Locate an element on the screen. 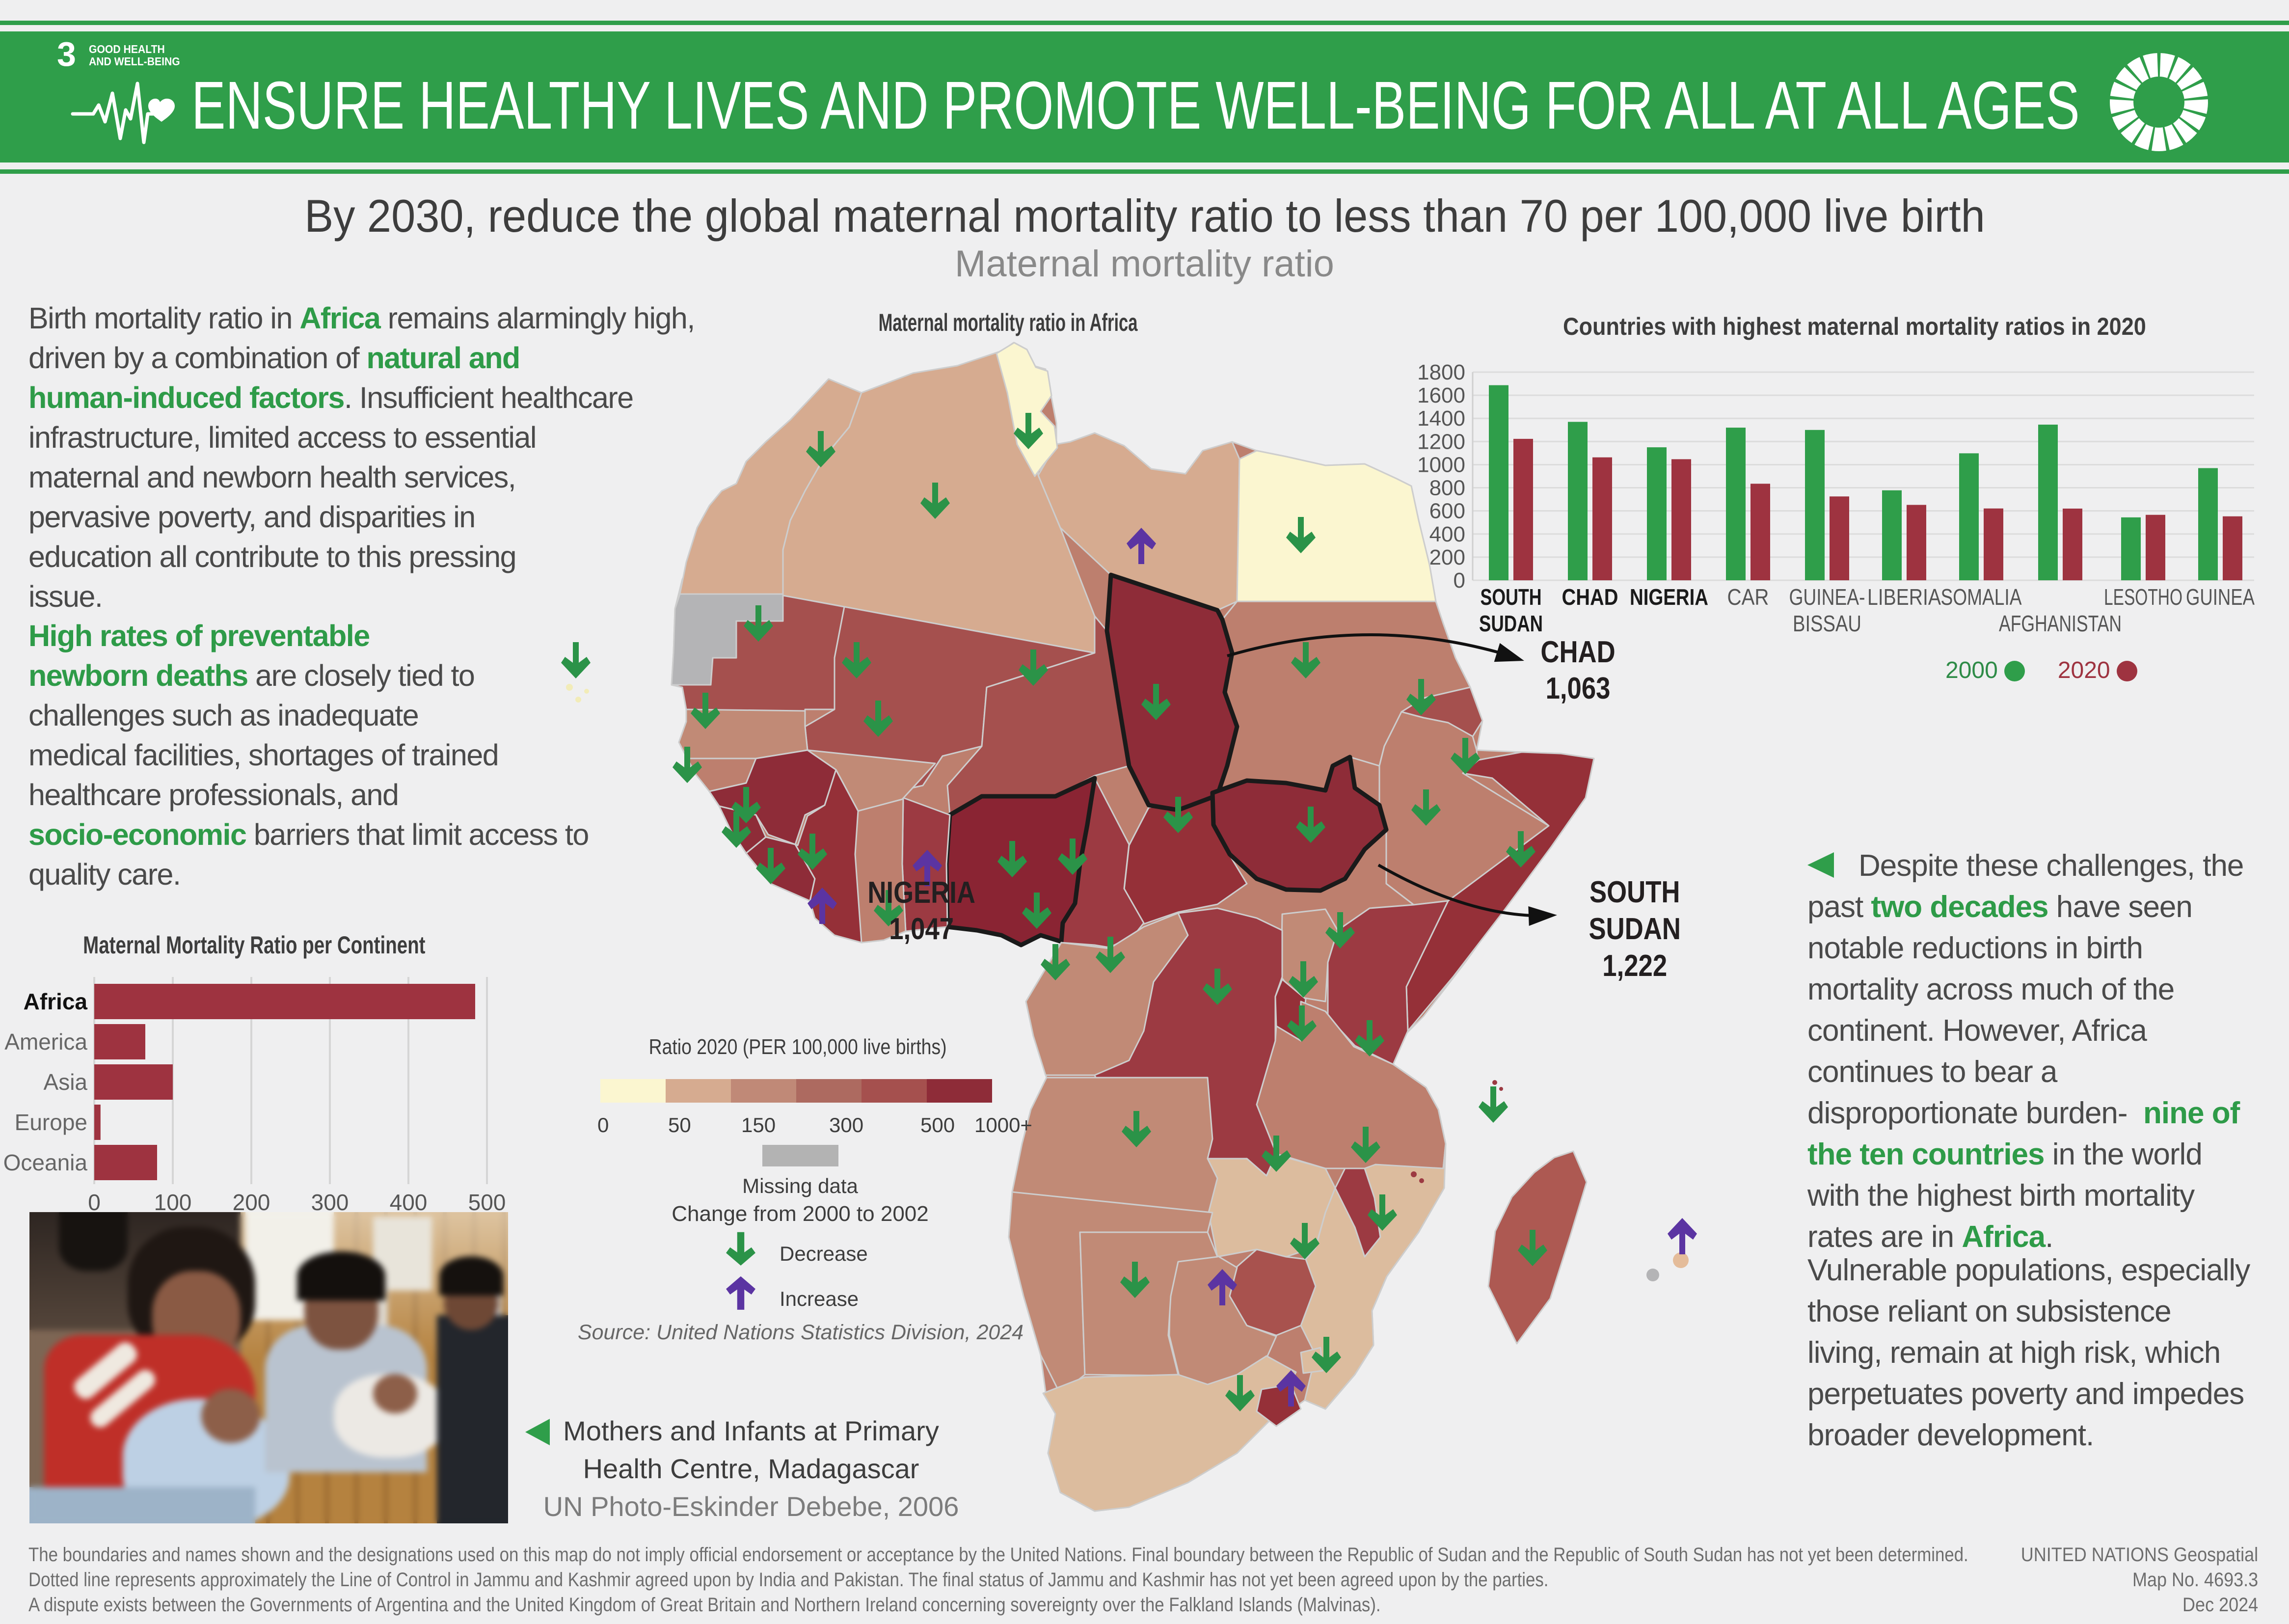 The width and height of the screenshot is (2289, 1624). svg-text: Africa is located at coordinates (56, 1001).